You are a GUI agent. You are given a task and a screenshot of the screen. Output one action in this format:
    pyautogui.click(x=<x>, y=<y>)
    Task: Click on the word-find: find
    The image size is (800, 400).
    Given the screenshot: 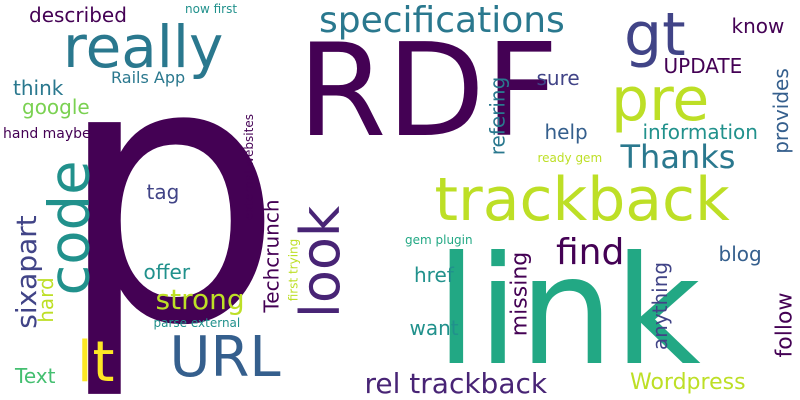 What is the action you would take?
    pyautogui.click(x=590, y=252)
    